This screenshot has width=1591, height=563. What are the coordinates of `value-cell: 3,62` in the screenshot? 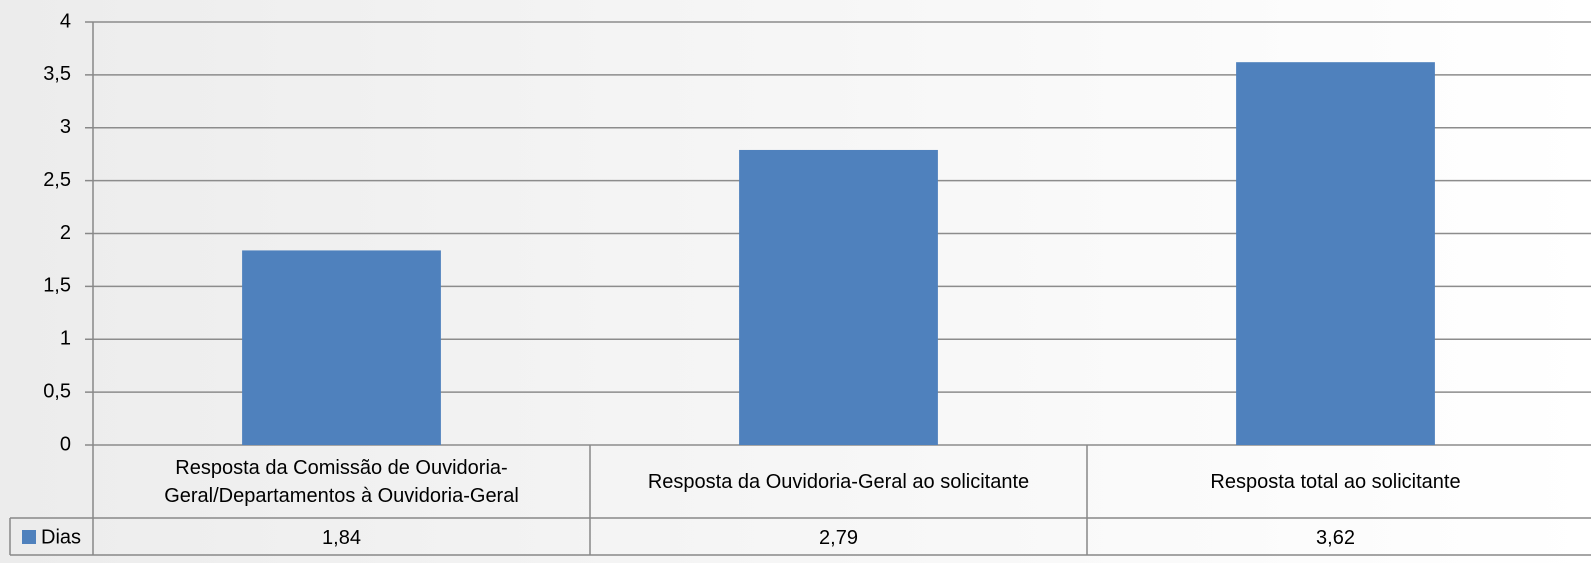 It's located at (1335, 538).